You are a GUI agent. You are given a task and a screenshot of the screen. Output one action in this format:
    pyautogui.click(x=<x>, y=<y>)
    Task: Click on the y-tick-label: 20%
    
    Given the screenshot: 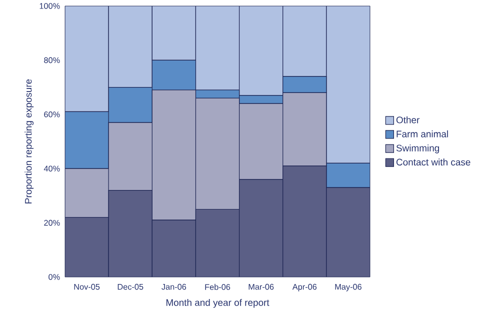 What is the action you would take?
    pyautogui.click(x=52, y=223)
    